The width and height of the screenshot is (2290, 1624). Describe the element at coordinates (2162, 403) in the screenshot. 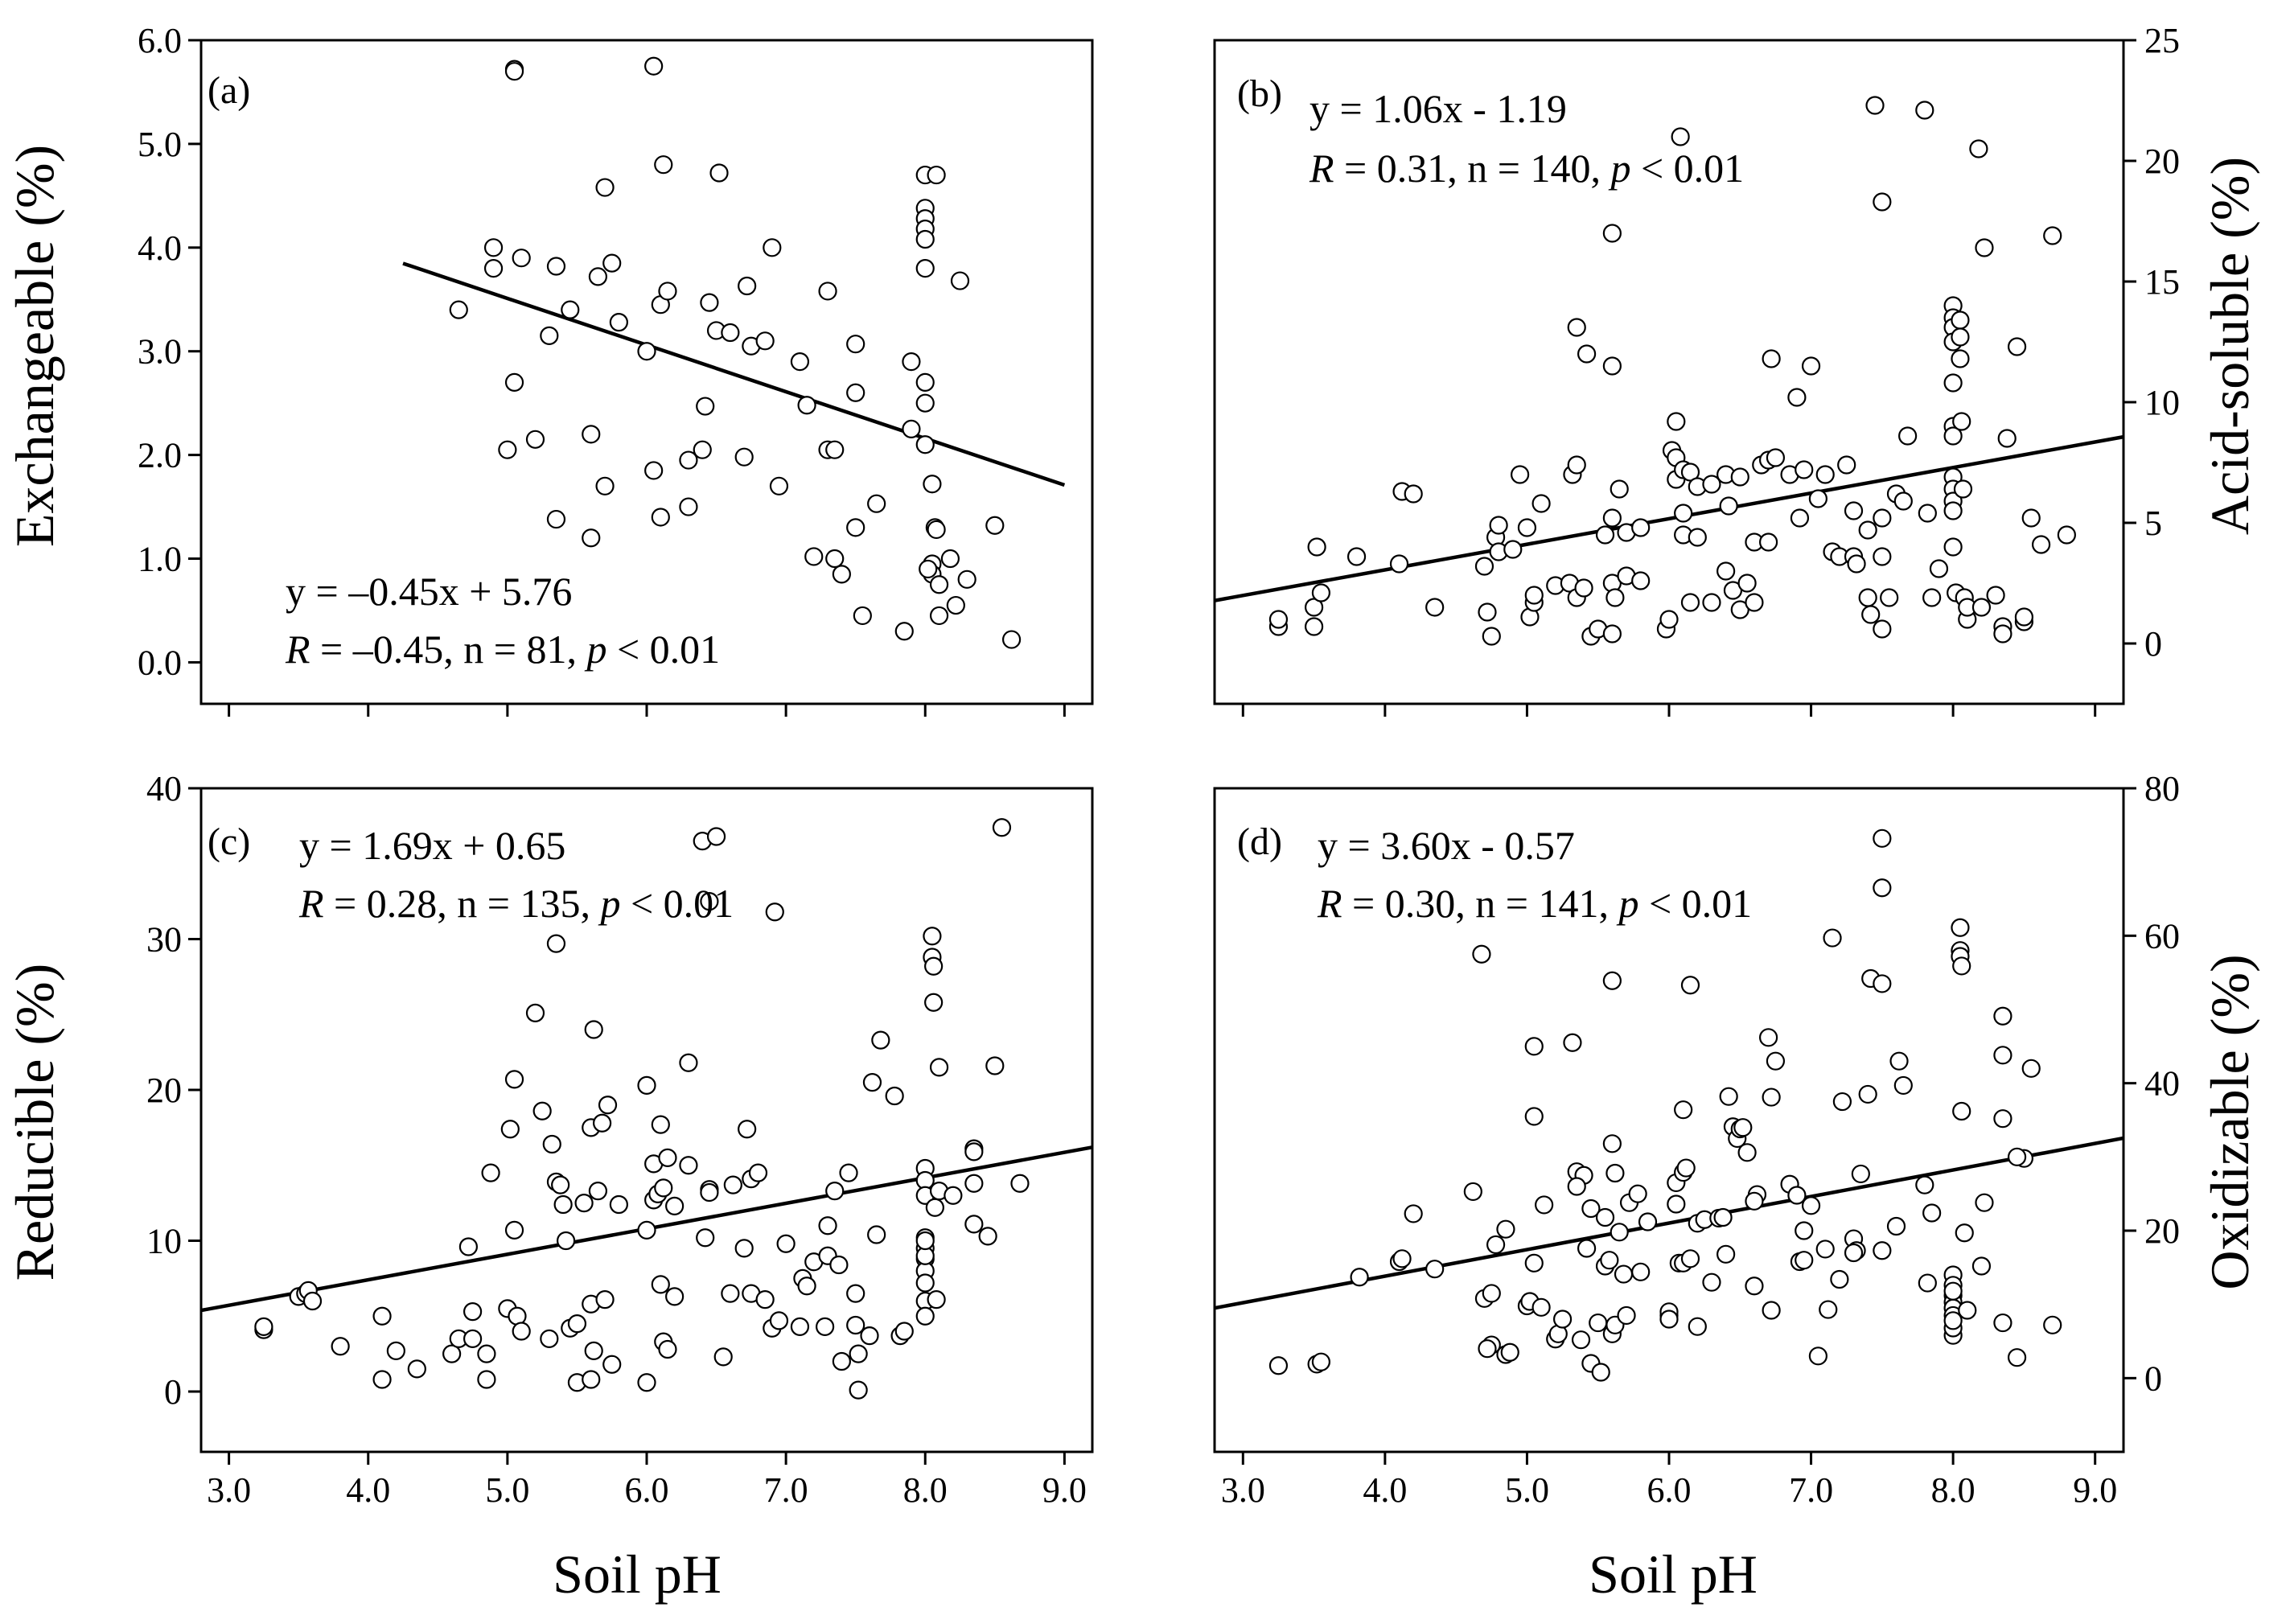

I see `y-tick-label-b: 10` at that location.